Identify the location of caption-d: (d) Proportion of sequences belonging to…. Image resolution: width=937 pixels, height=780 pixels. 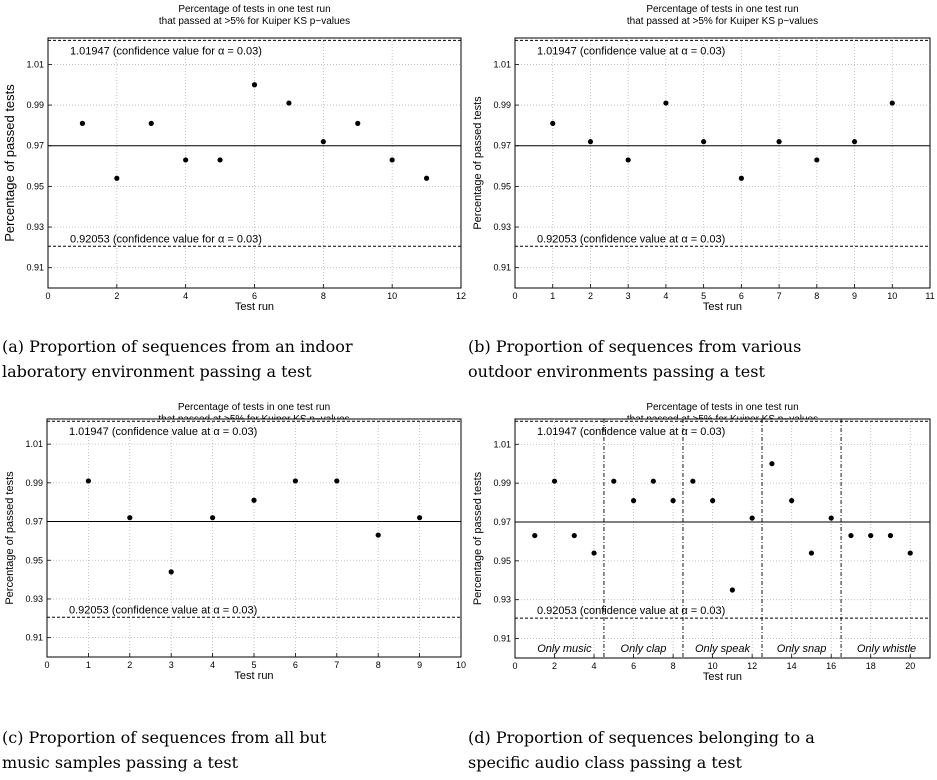
(700, 750).